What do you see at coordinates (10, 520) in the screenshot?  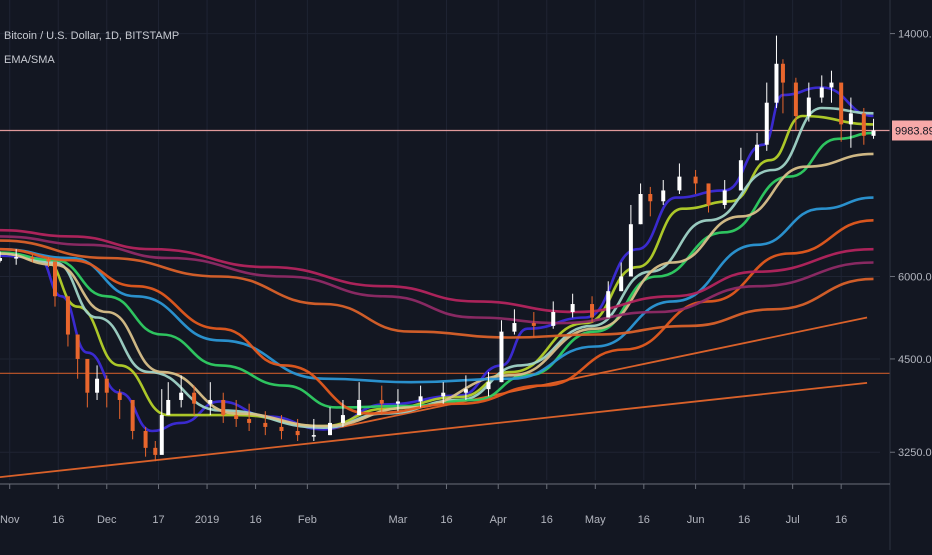 I see `time-axis-label: Nov` at bounding box center [10, 520].